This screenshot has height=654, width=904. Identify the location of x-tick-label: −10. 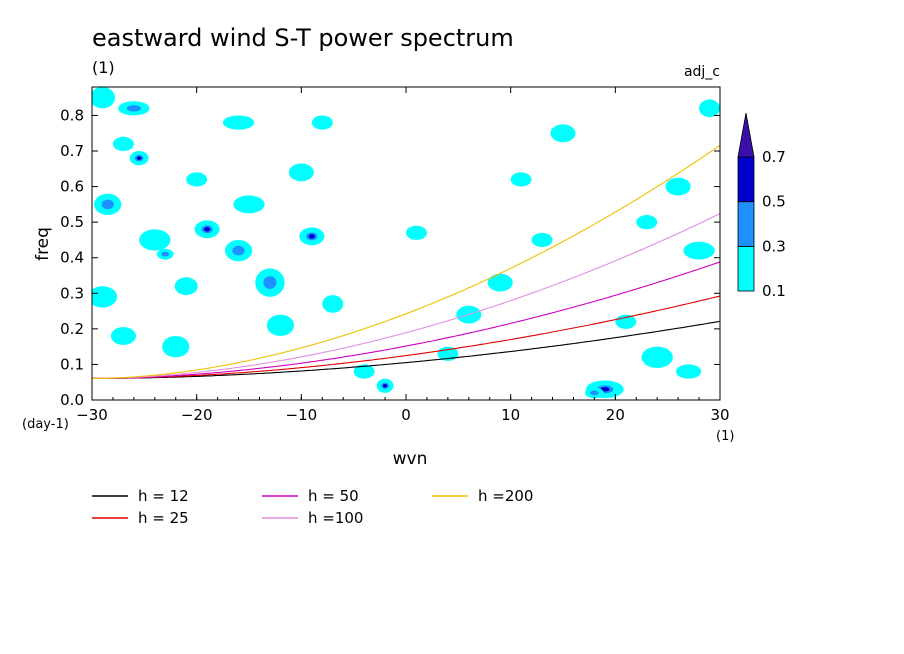
(302, 415).